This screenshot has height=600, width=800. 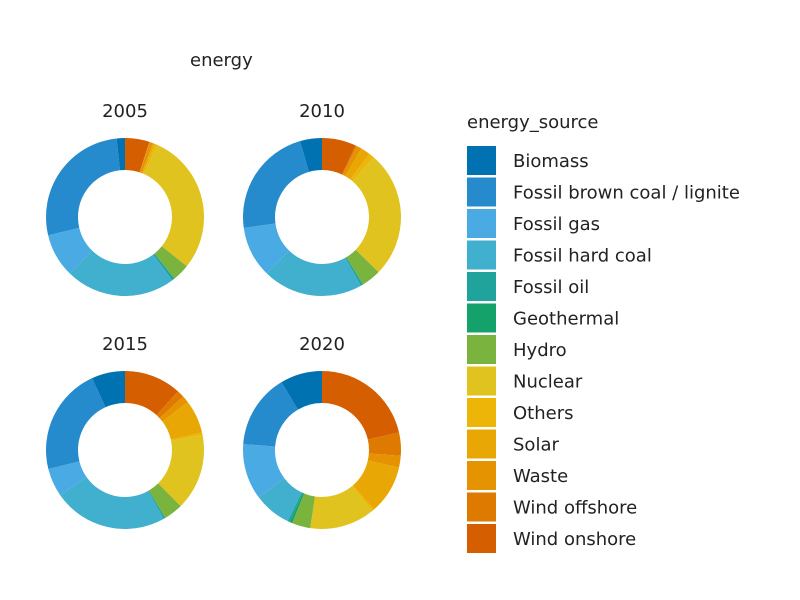 What do you see at coordinates (556, 224) in the screenshot?
I see `legend-label-fossil-gas: Fossil gas` at bounding box center [556, 224].